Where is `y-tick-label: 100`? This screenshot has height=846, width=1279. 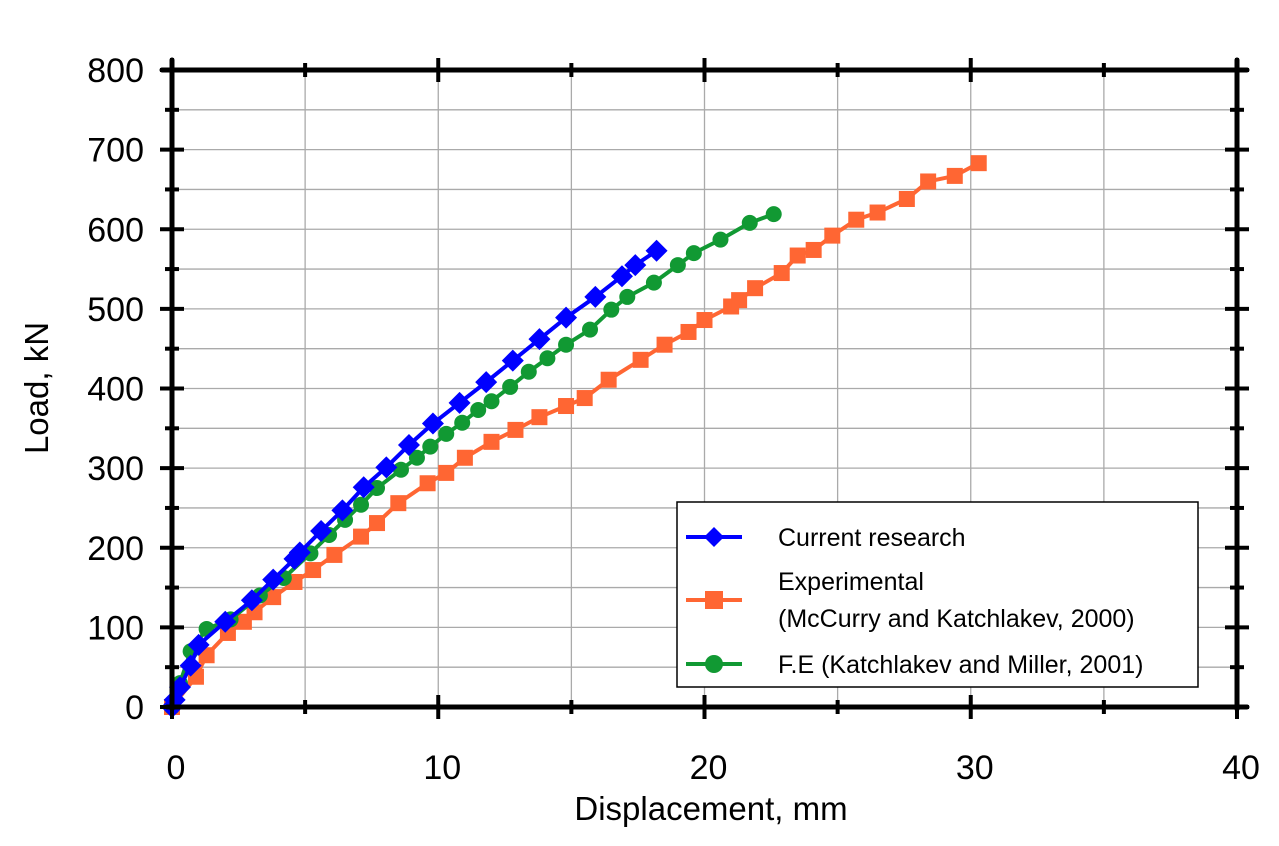
y-tick-label: 100 is located at coordinates (115, 628).